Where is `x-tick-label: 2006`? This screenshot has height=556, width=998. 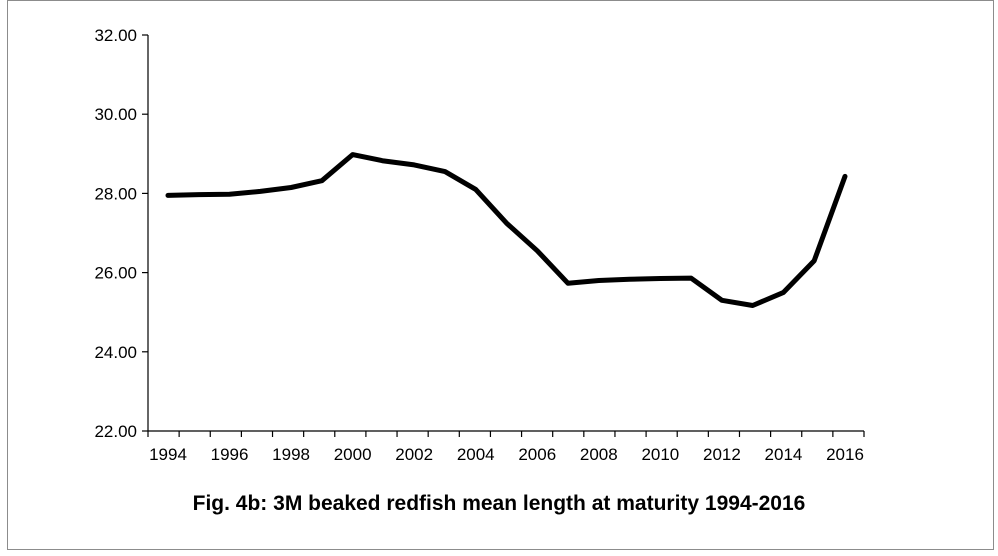
x-tick-label: 2006 is located at coordinates (537, 454).